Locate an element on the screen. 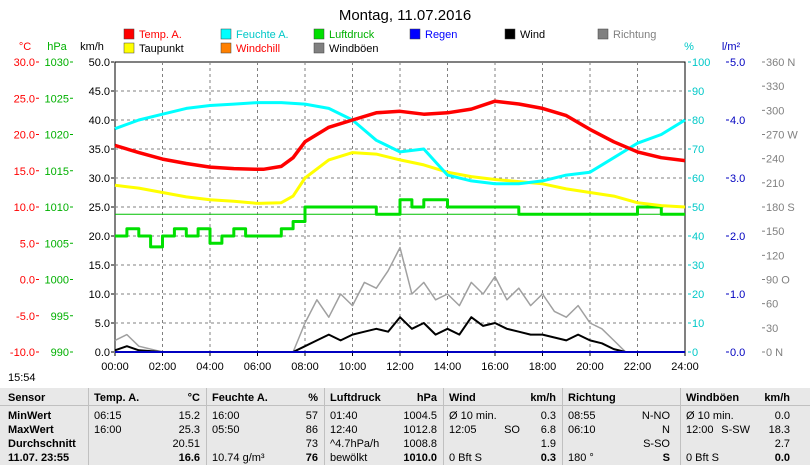 The width and height of the screenshot is (810, 465). table-cell: ^4.7hPa/h is located at coordinates (355, 444).